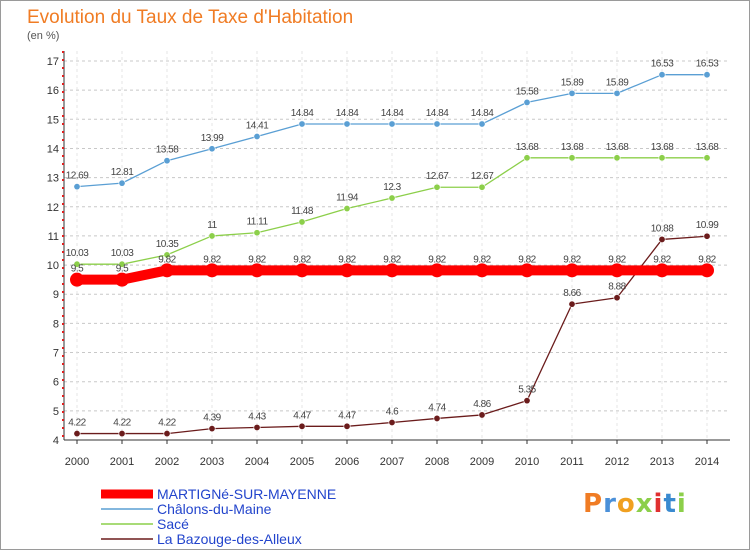 This screenshot has height=550, width=750. What do you see at coordinates (56, 324) in the screenshot?
I see `y-tick-label: 8` at bounding box center [56, 324].